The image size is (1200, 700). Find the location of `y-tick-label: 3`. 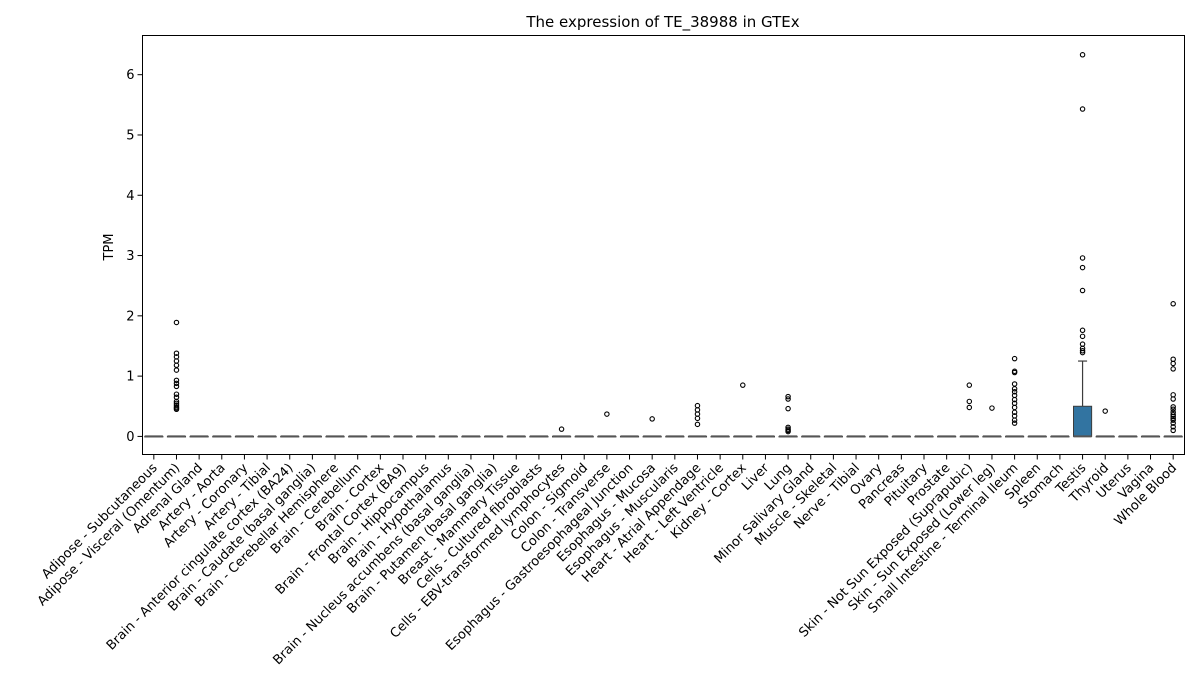

y-tick-label: 3 is located at coordinates (130, 256).